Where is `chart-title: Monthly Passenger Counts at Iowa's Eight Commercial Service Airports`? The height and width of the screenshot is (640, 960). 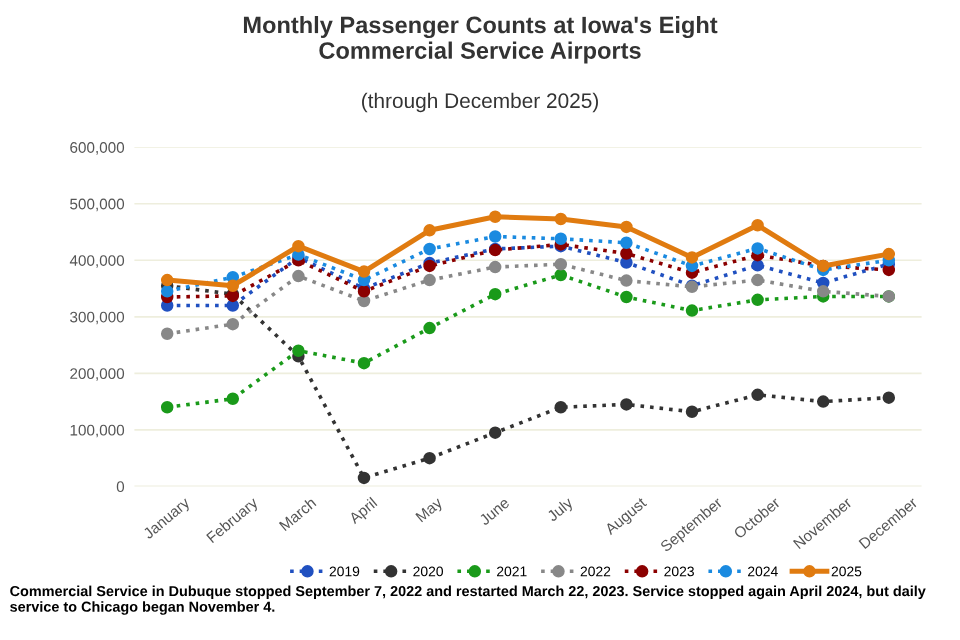
chart-title: Monthly Passenger Counts at Iowa's Eight Commercial Service Airports is located at coordinates (480, 40).